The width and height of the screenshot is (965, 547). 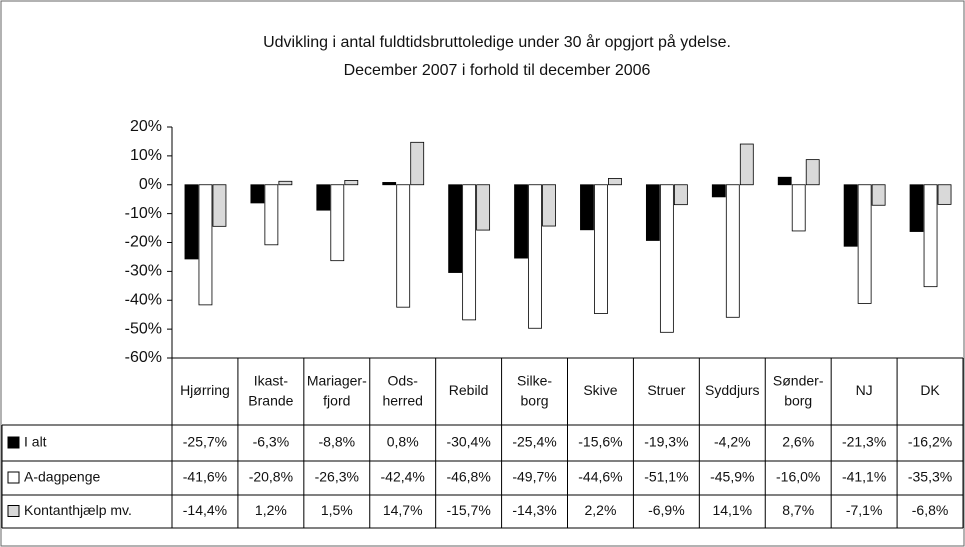 I want to click on y-tick-label: 20%, so click(x=146, y=126).